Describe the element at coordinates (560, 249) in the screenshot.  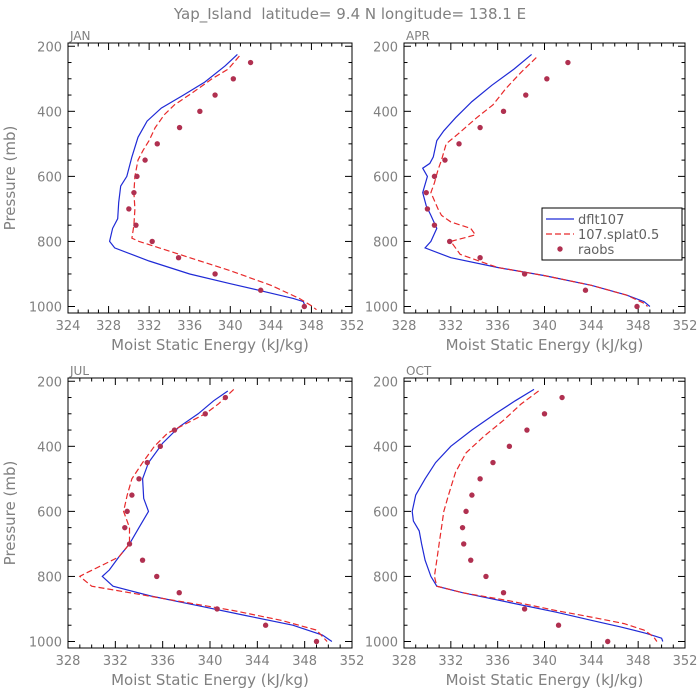
I see `legend-swatch-raobs` at that location.